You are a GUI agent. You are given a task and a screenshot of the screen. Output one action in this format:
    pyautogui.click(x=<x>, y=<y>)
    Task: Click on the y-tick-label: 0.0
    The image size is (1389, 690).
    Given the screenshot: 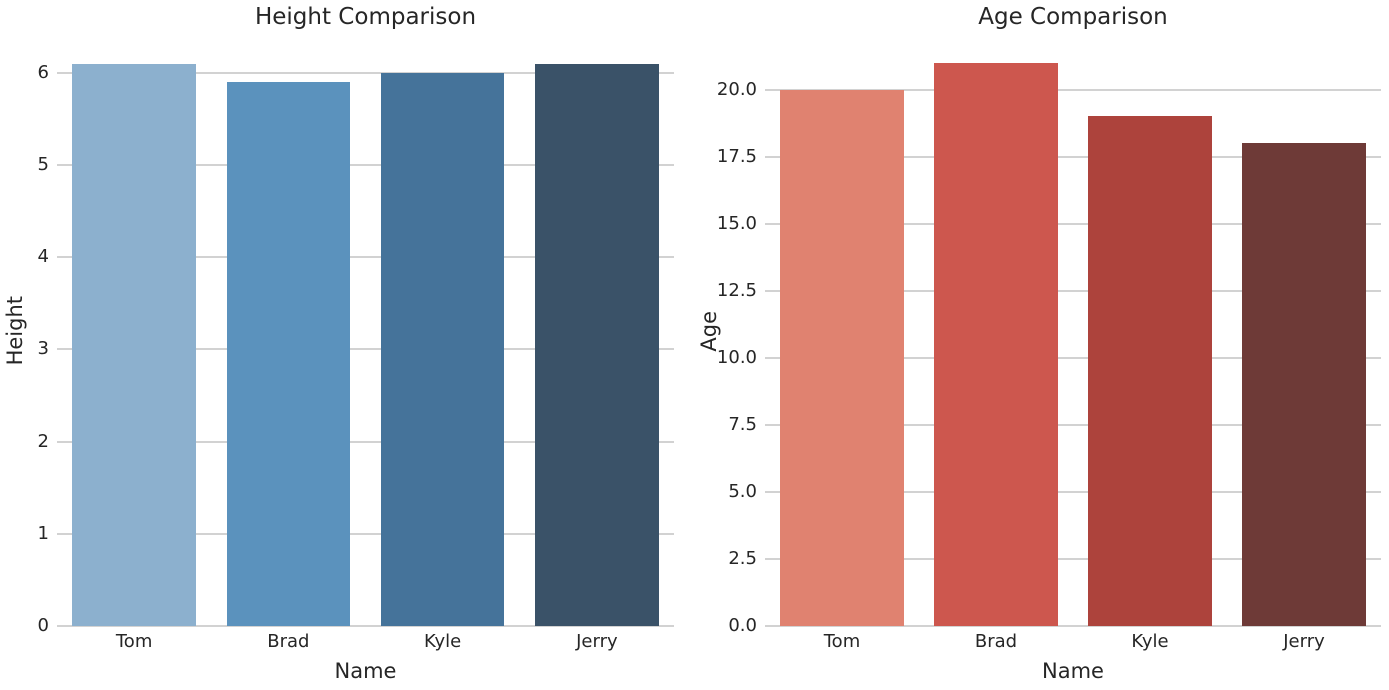 What is the action you would take?
    pyautogui.click(x=742, y=625)
    